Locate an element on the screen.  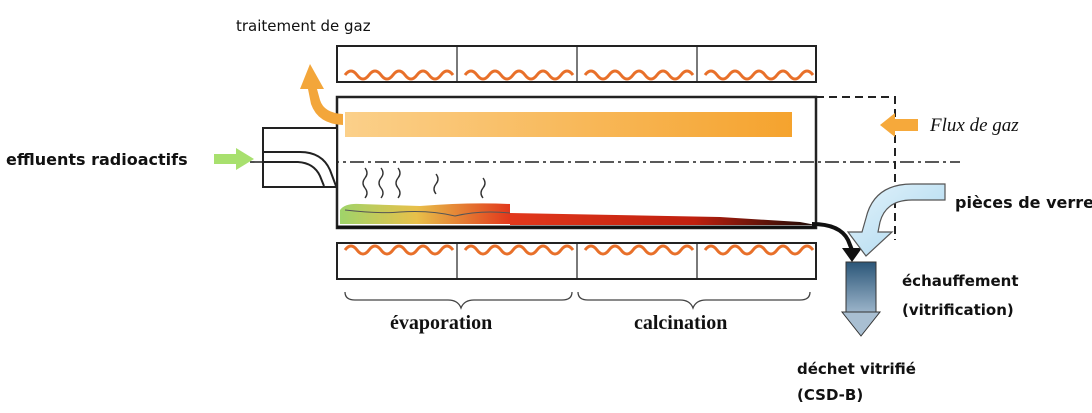
discharge-line is located at coordinates (832, 236).